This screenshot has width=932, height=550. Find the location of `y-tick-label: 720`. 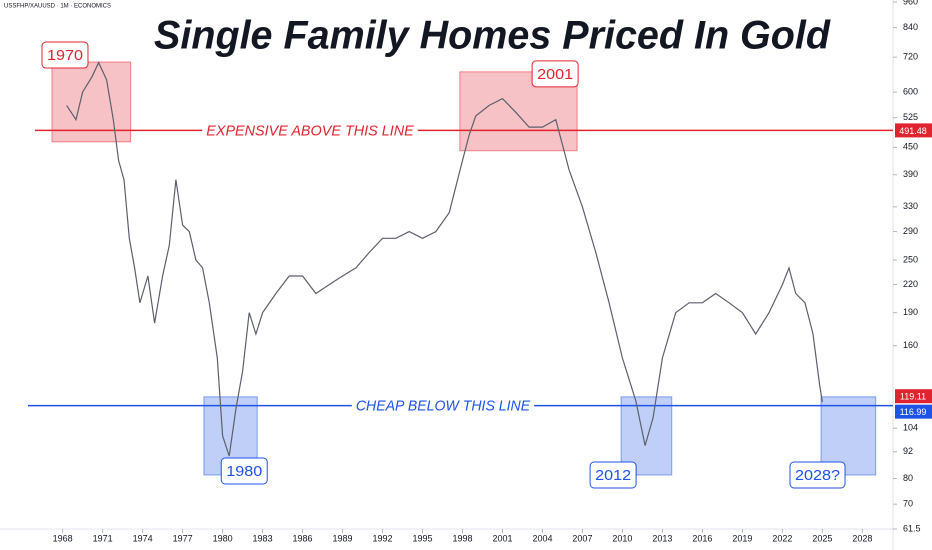

y-tick-label: 720 is located at coordinates (910, 57).